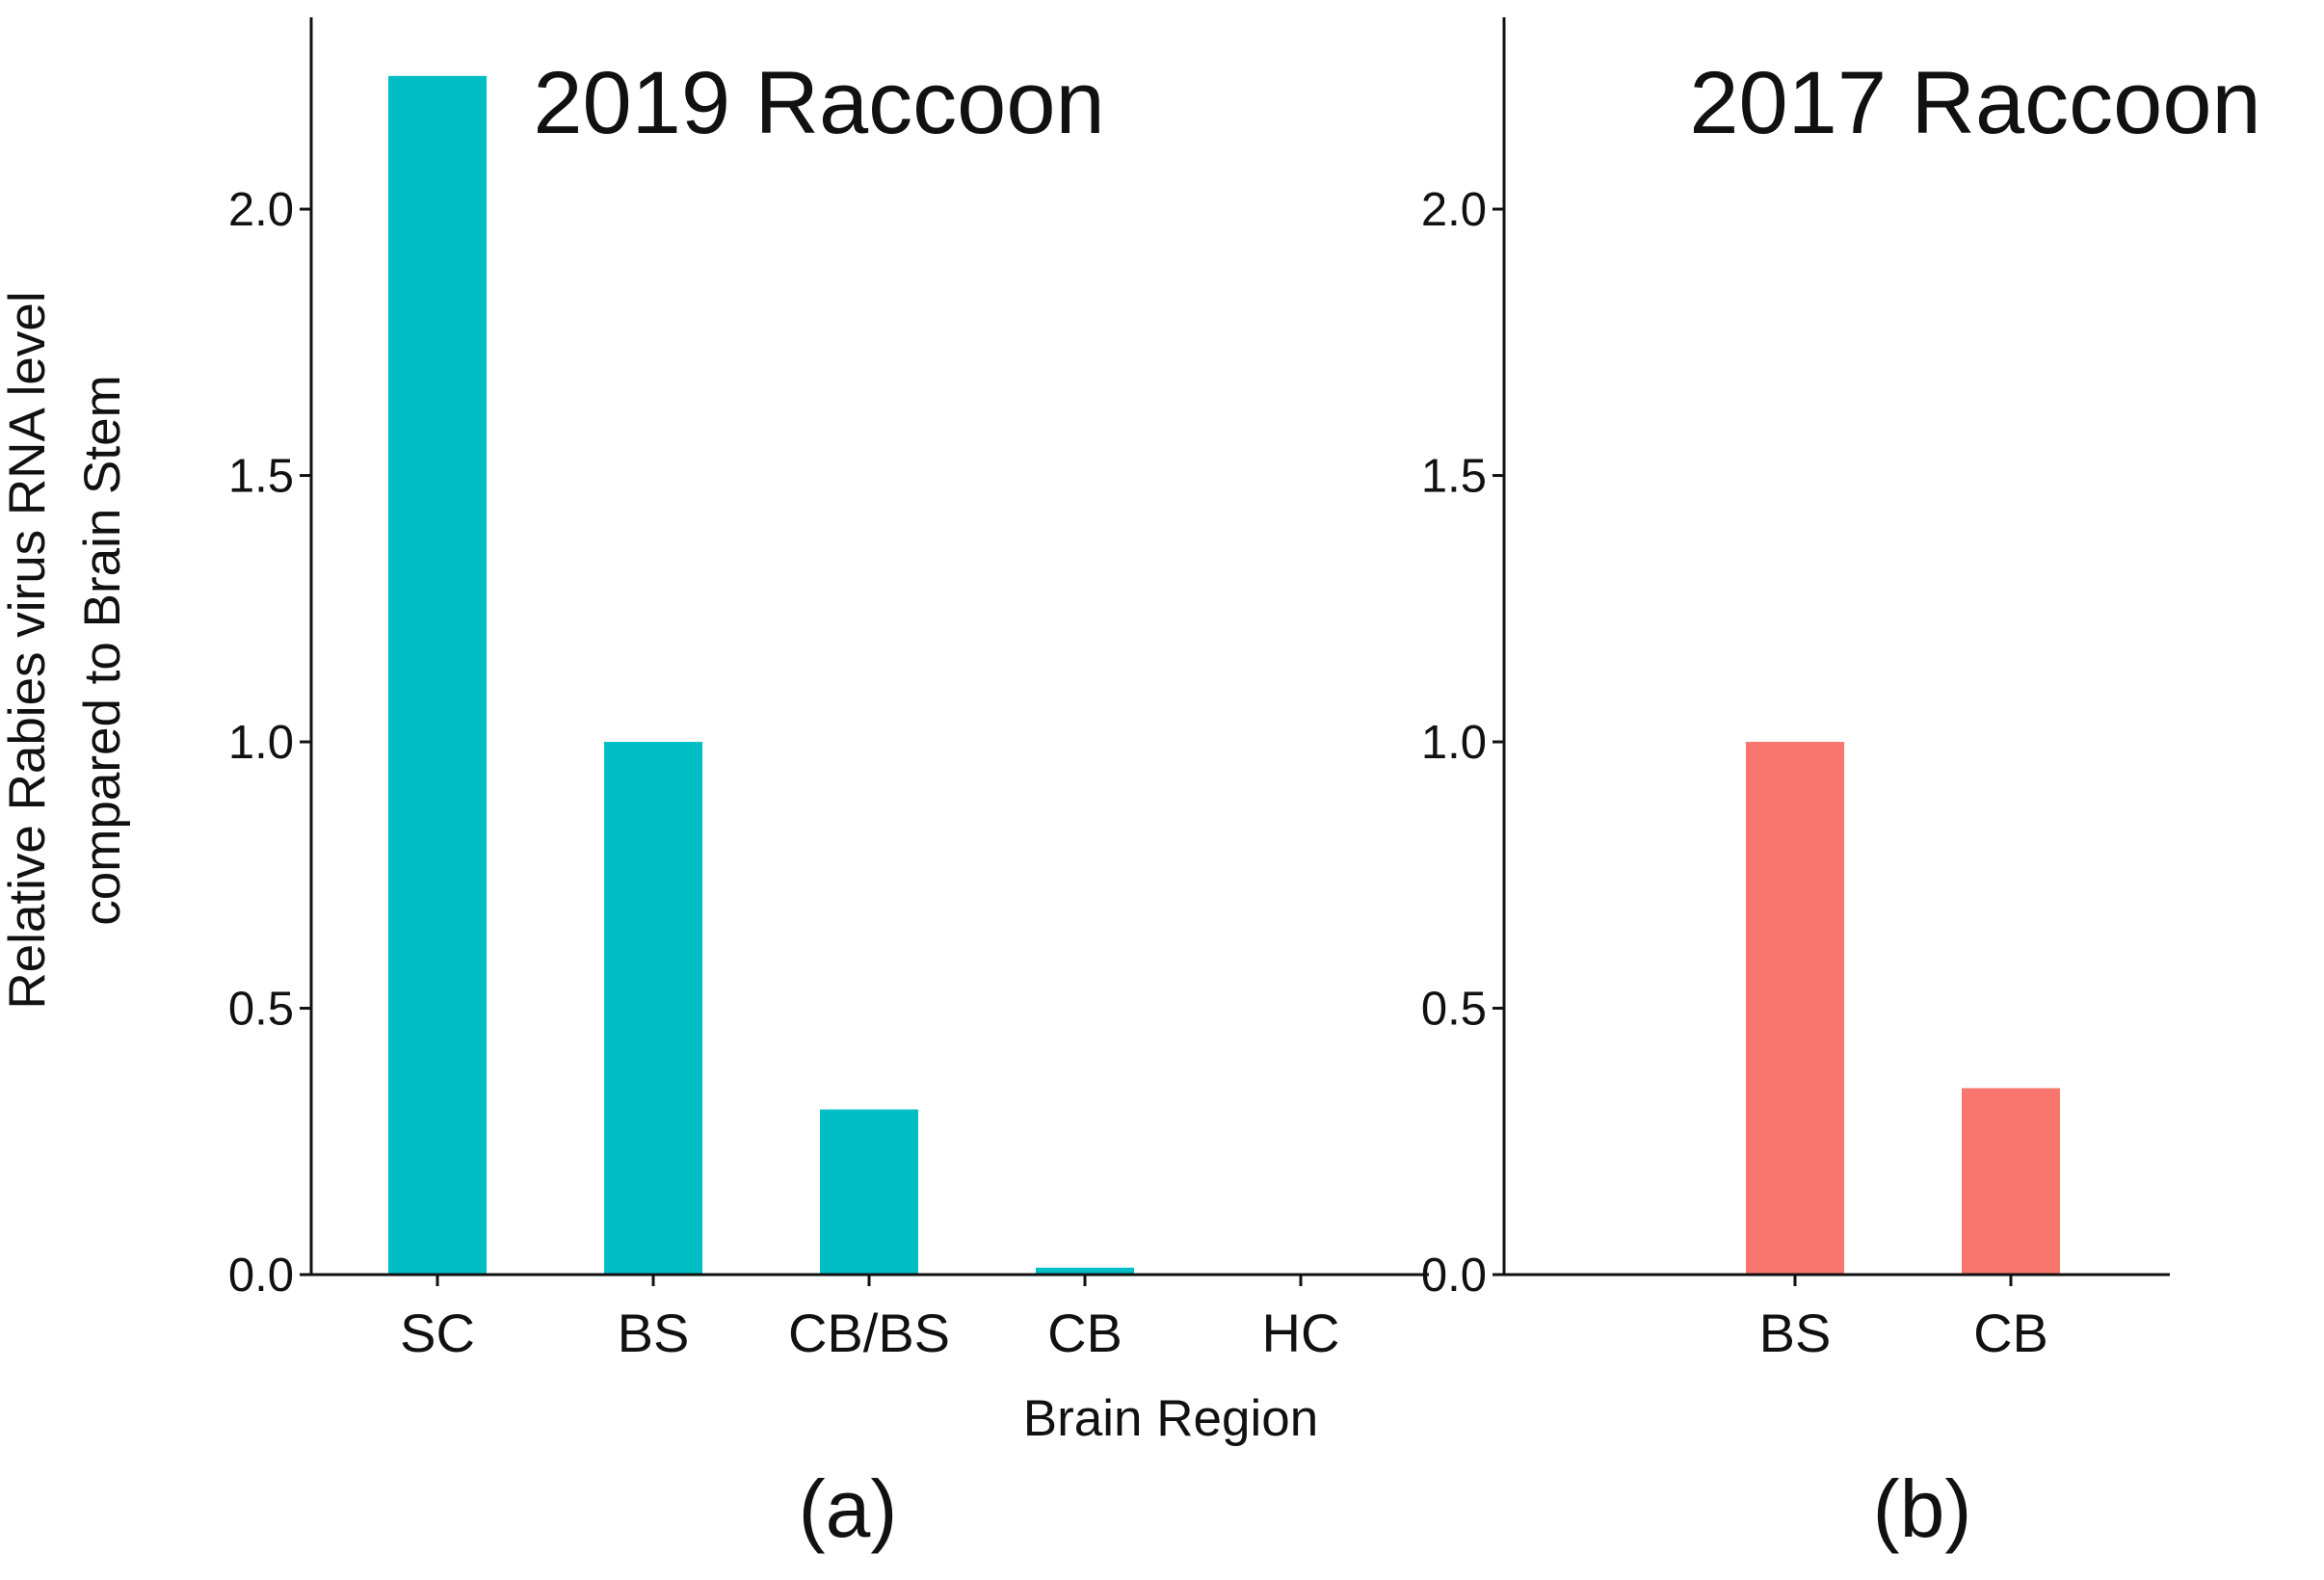 The height and width of the screenshot is (1580, 2324). Describe the element at coordinates (1085, 1333) in the screenshot. I see `panel-a-xtick-label: CB` at that location.